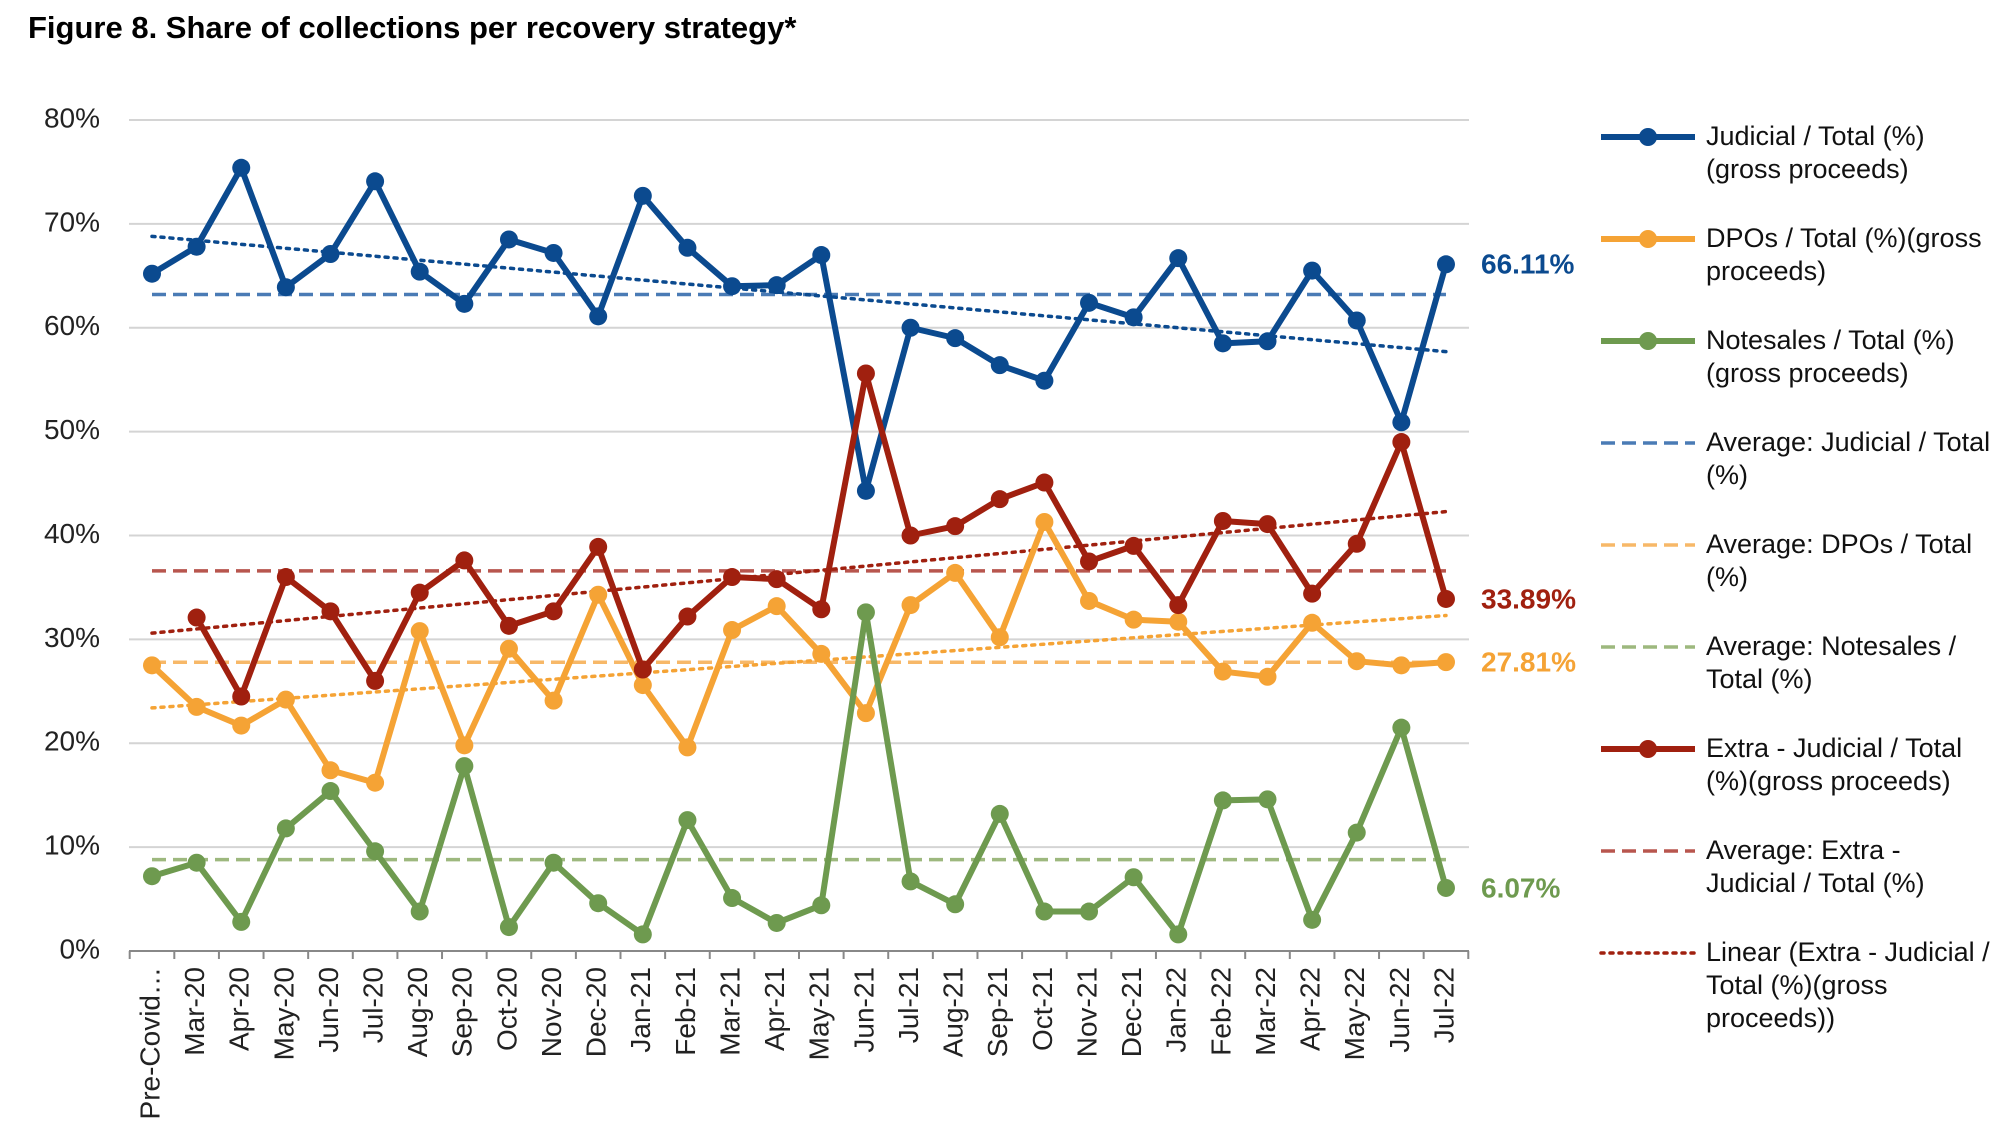  I want to click on y-tick-label: 30%, so click(72, 637).